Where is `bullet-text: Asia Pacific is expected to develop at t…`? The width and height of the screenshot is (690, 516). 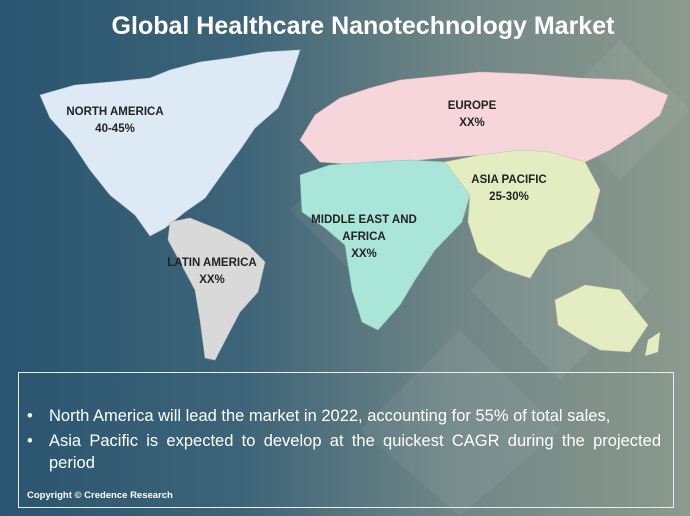
bullet-text: Asia Pacific is expected to develop at t… is located at coordinates (355, 452).